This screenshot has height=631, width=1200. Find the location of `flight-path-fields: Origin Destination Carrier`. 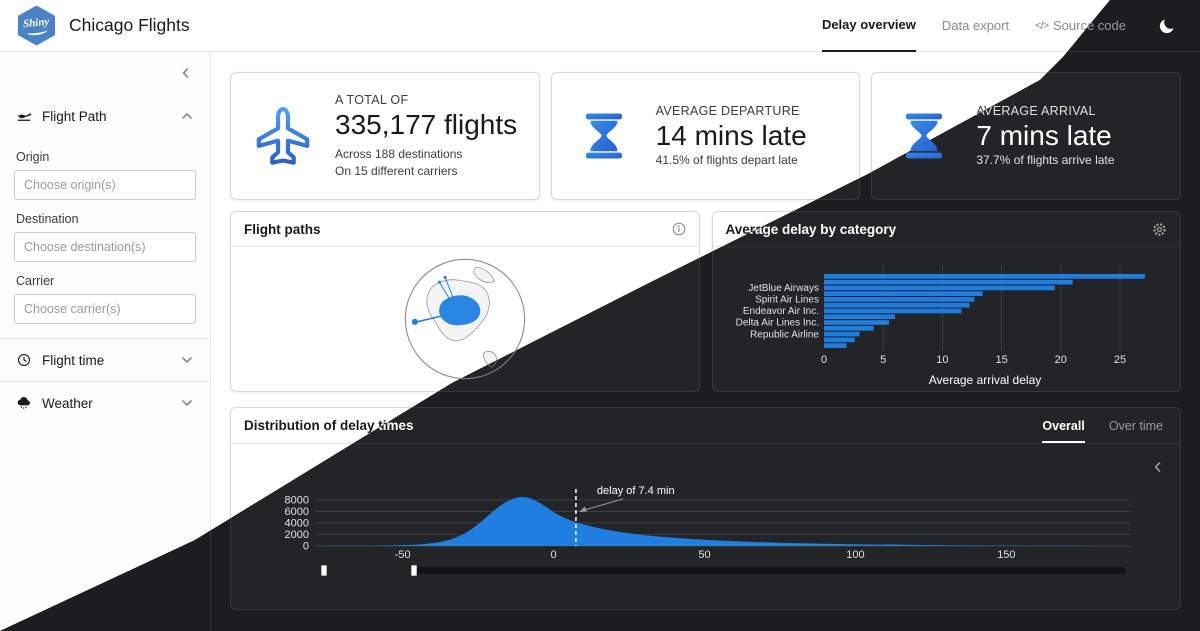

flight-path-fields: Origin Destination Carrier is located at coordinates (105, 237).